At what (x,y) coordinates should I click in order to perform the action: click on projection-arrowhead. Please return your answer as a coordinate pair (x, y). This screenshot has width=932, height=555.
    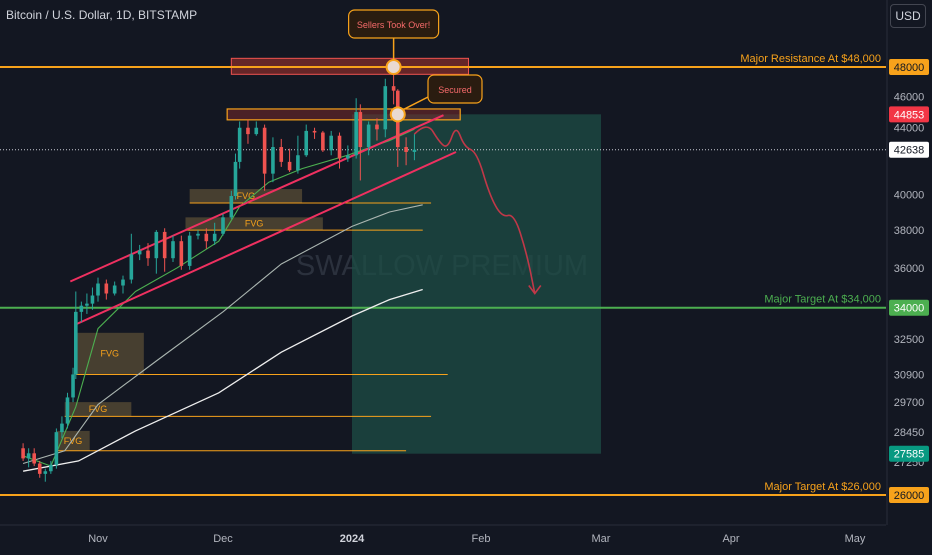
    Looking at the image, I should click on (535, 290).